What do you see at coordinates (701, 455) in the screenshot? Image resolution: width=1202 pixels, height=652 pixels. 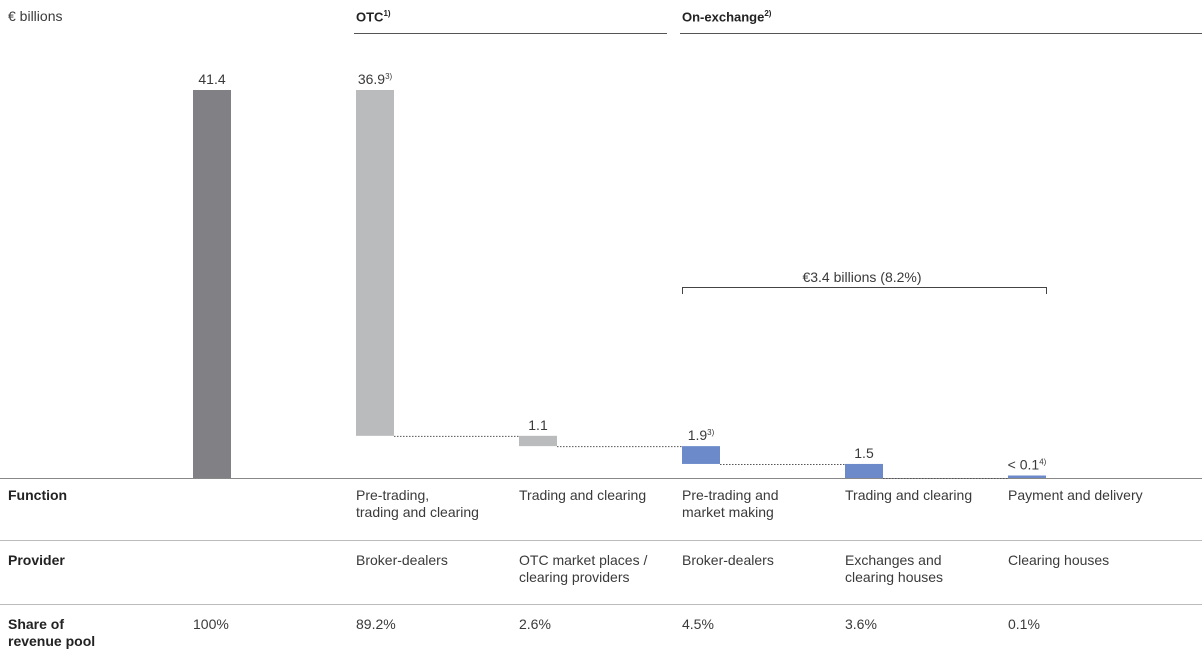 I see `bar-onx1` at bounding box center [701, 455].